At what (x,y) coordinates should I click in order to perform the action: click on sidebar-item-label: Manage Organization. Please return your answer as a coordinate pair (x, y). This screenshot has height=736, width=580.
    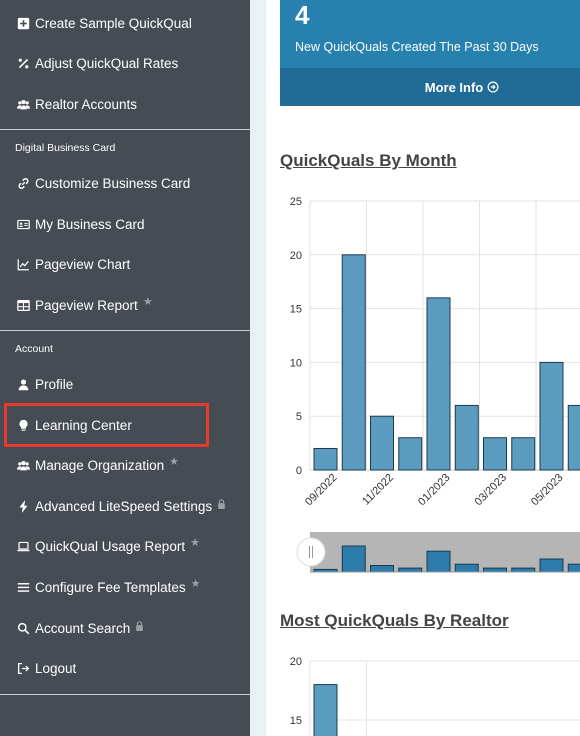
    Looking at the image, I should click on (100, 465).